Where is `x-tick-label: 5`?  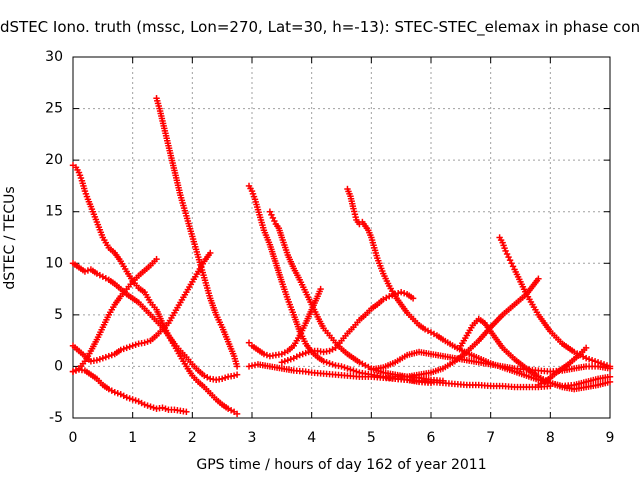
x-tick-label: 5 is located at coordinates (371, 438).